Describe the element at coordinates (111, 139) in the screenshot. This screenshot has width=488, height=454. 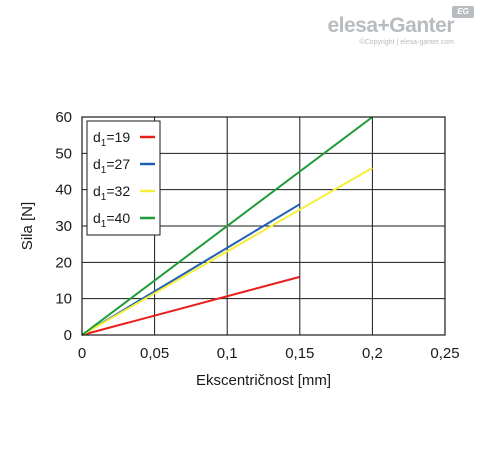
I see `legend-label: d1=19` at that location.